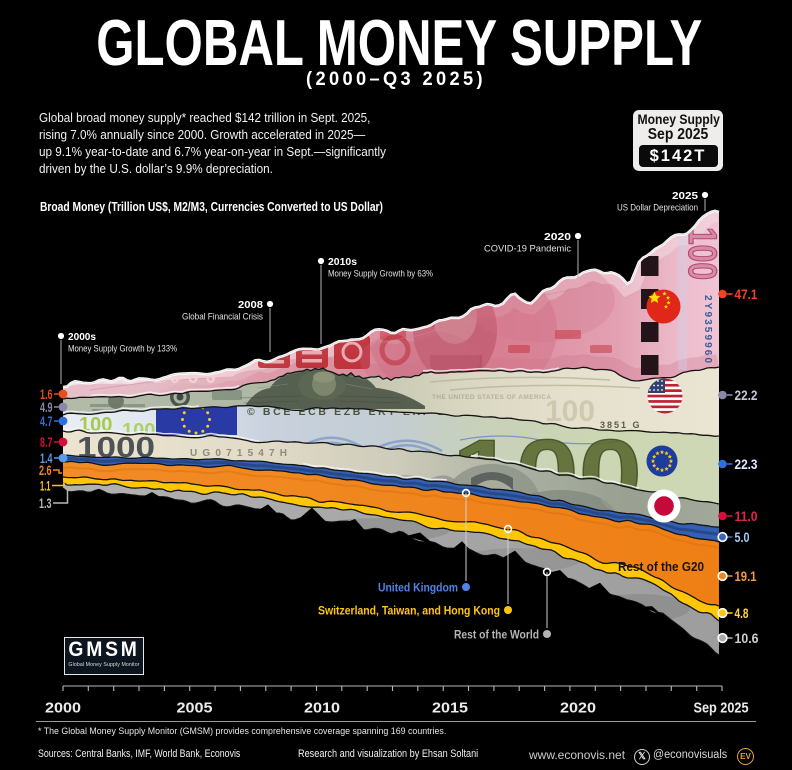  Describe the element at coordinates (250, 305) in the screenshot. I see `svg-text: 2008` at that location.